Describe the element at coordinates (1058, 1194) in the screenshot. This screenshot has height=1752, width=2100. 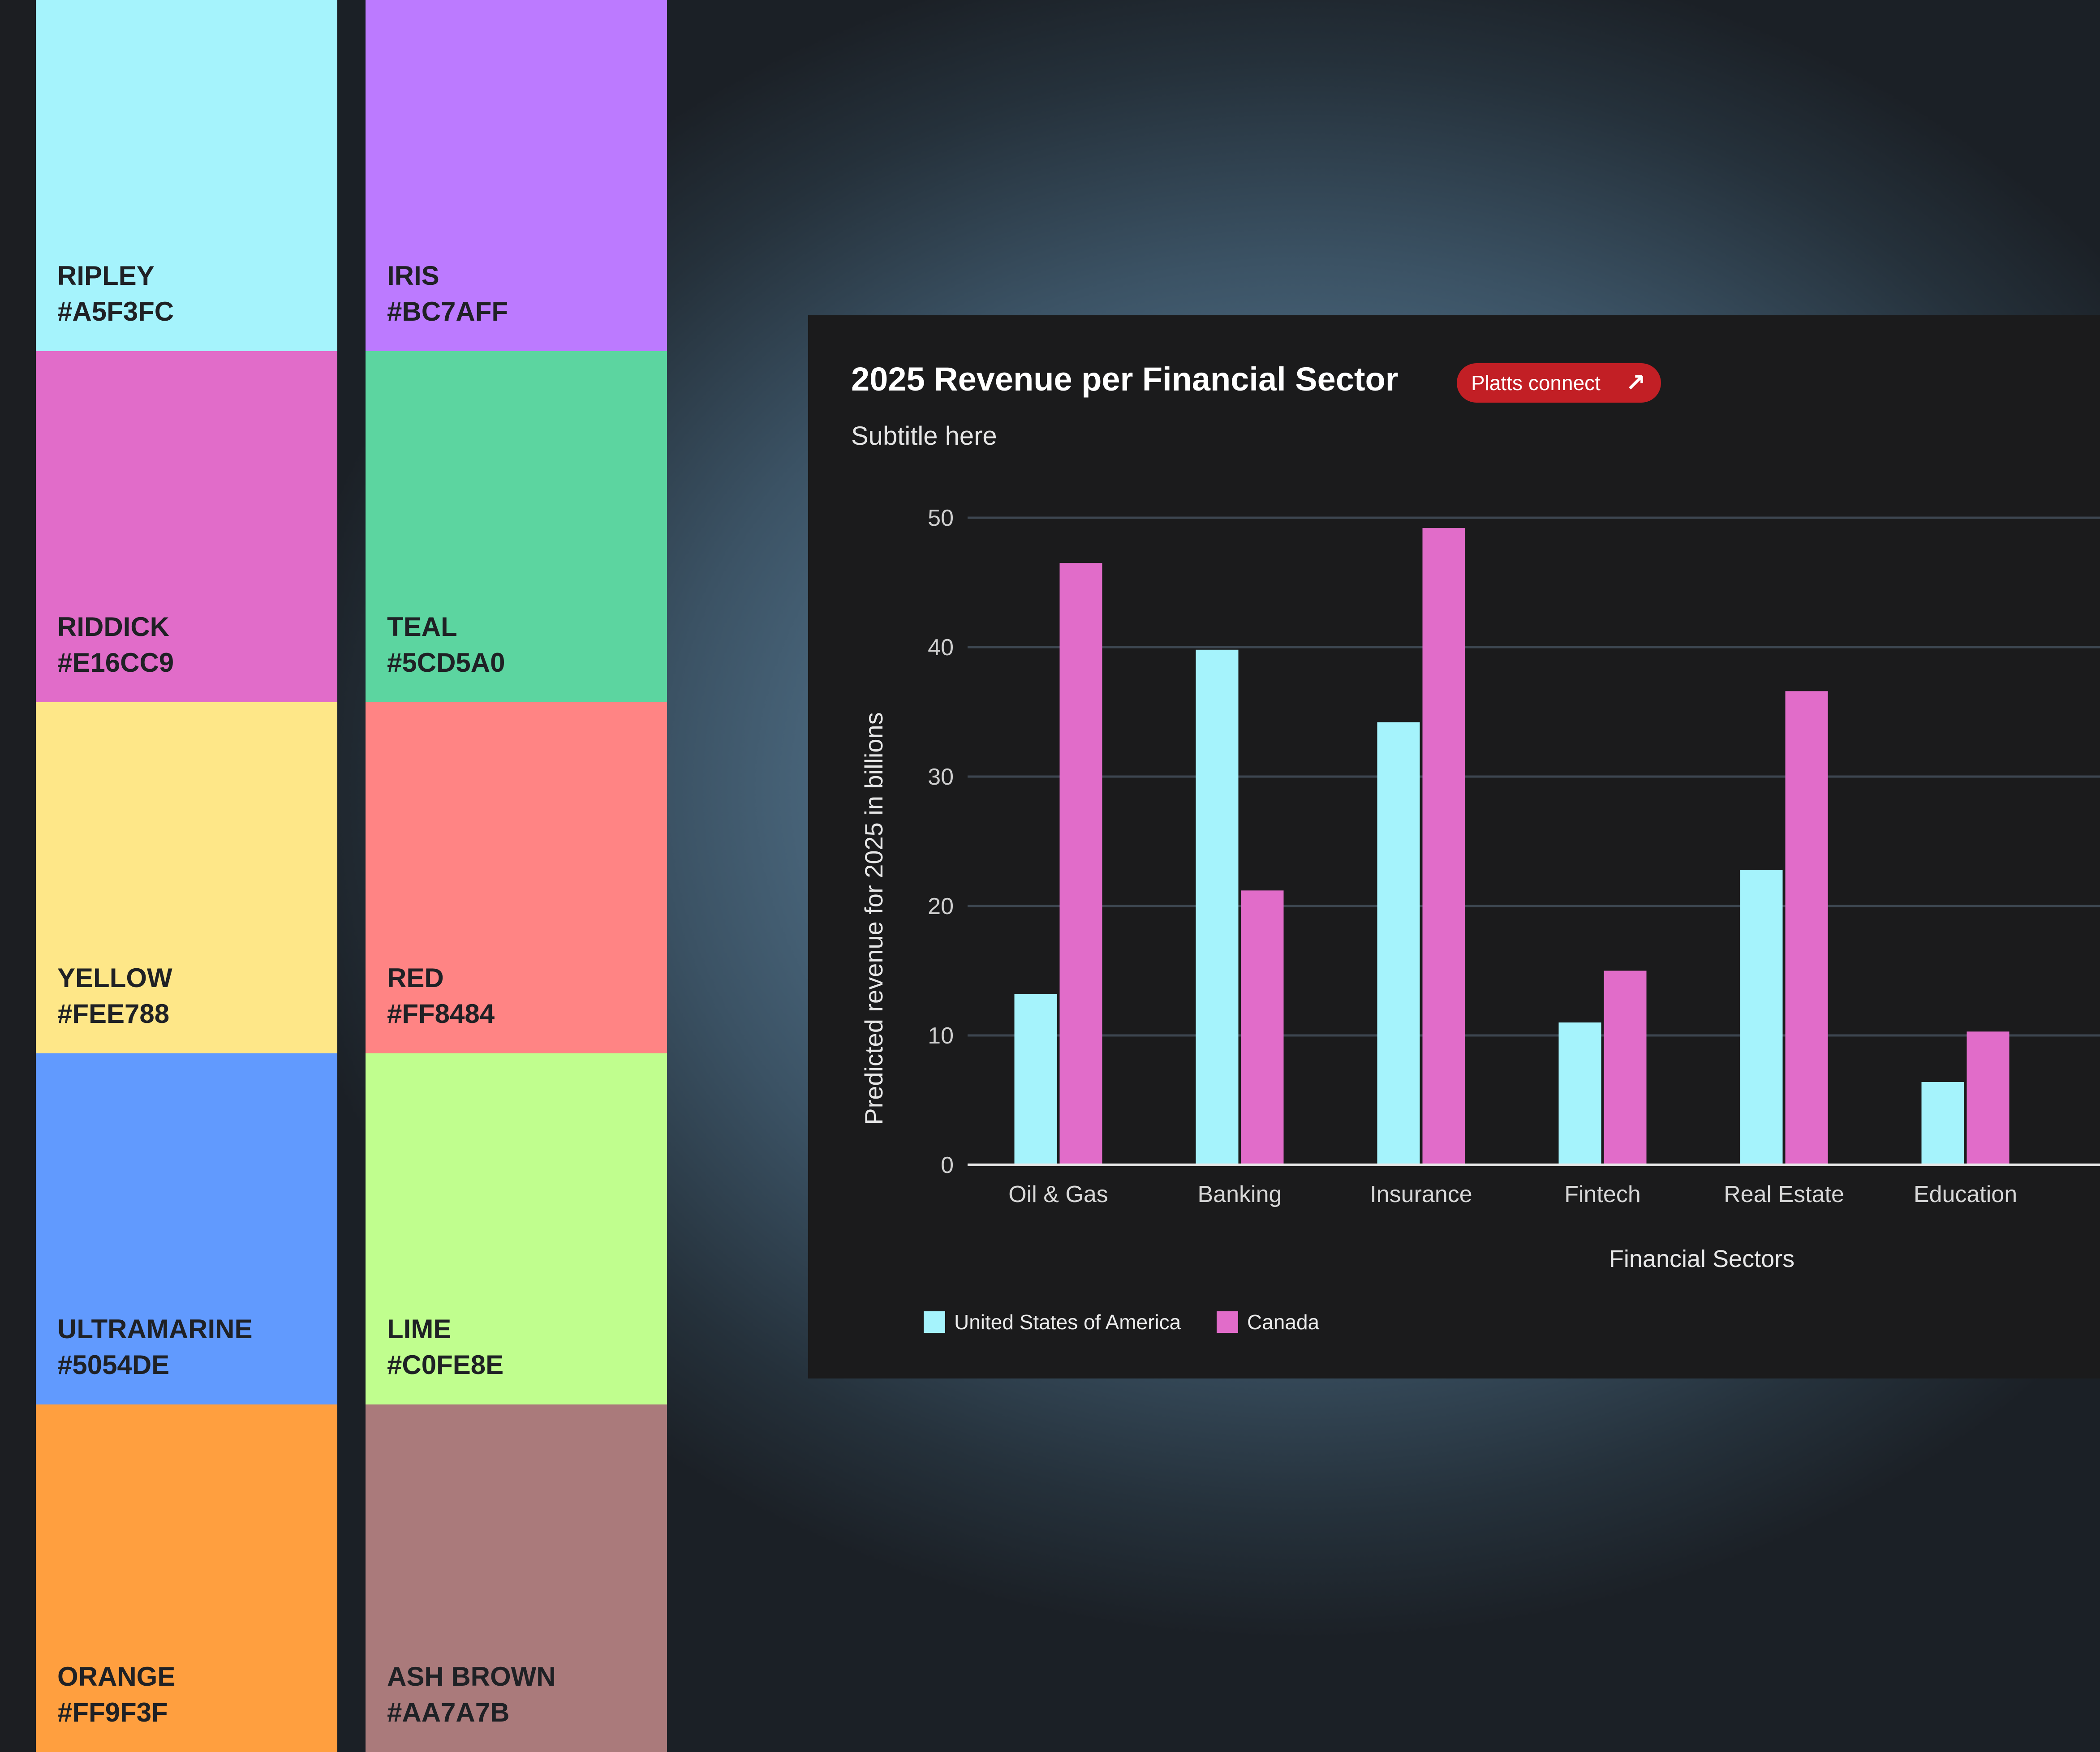
I see `x-tick-label: Oil & Gas` at that location.